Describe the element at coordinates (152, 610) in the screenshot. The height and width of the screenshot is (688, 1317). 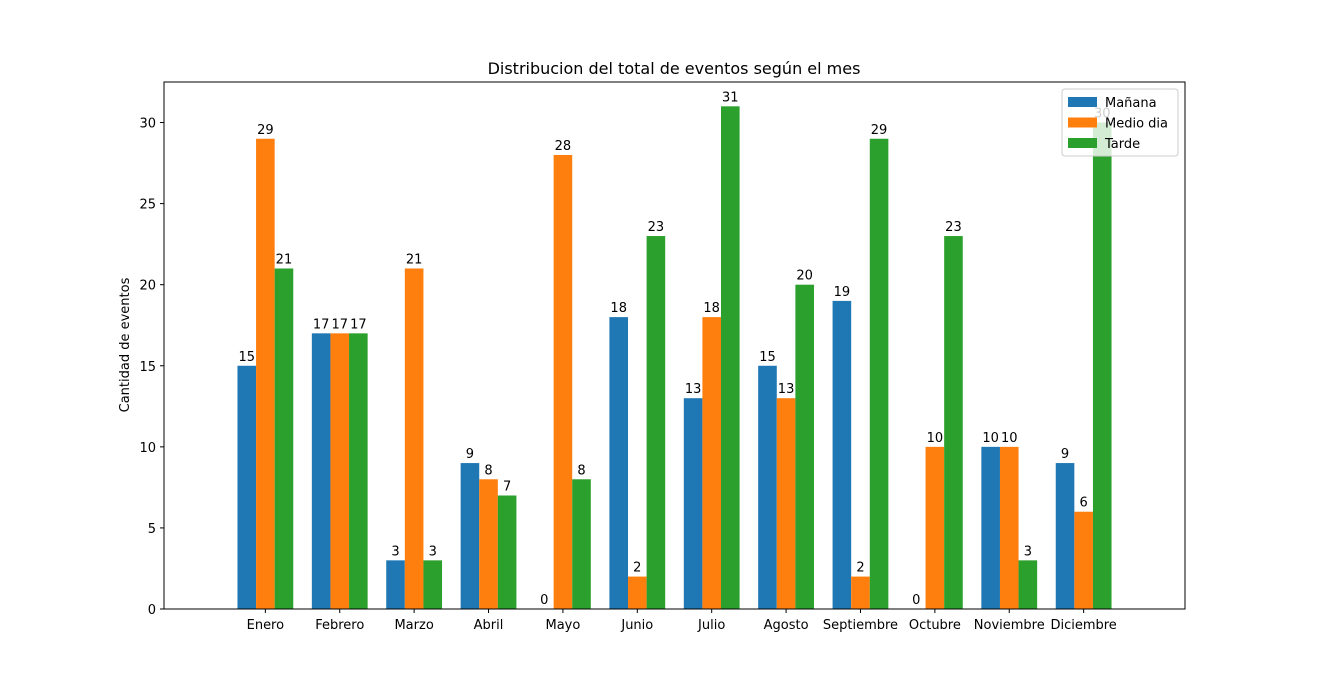
I see `y-tick-label: 0` at that location.